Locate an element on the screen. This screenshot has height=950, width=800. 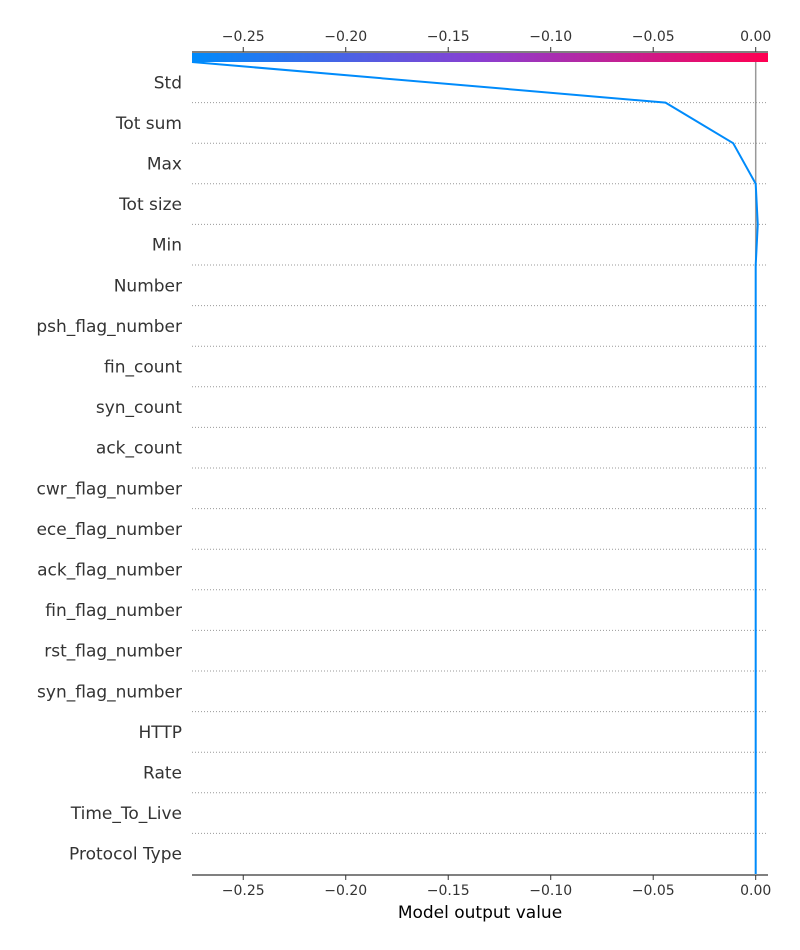
feature-label: ack_count is located at coordinates (139, 449).